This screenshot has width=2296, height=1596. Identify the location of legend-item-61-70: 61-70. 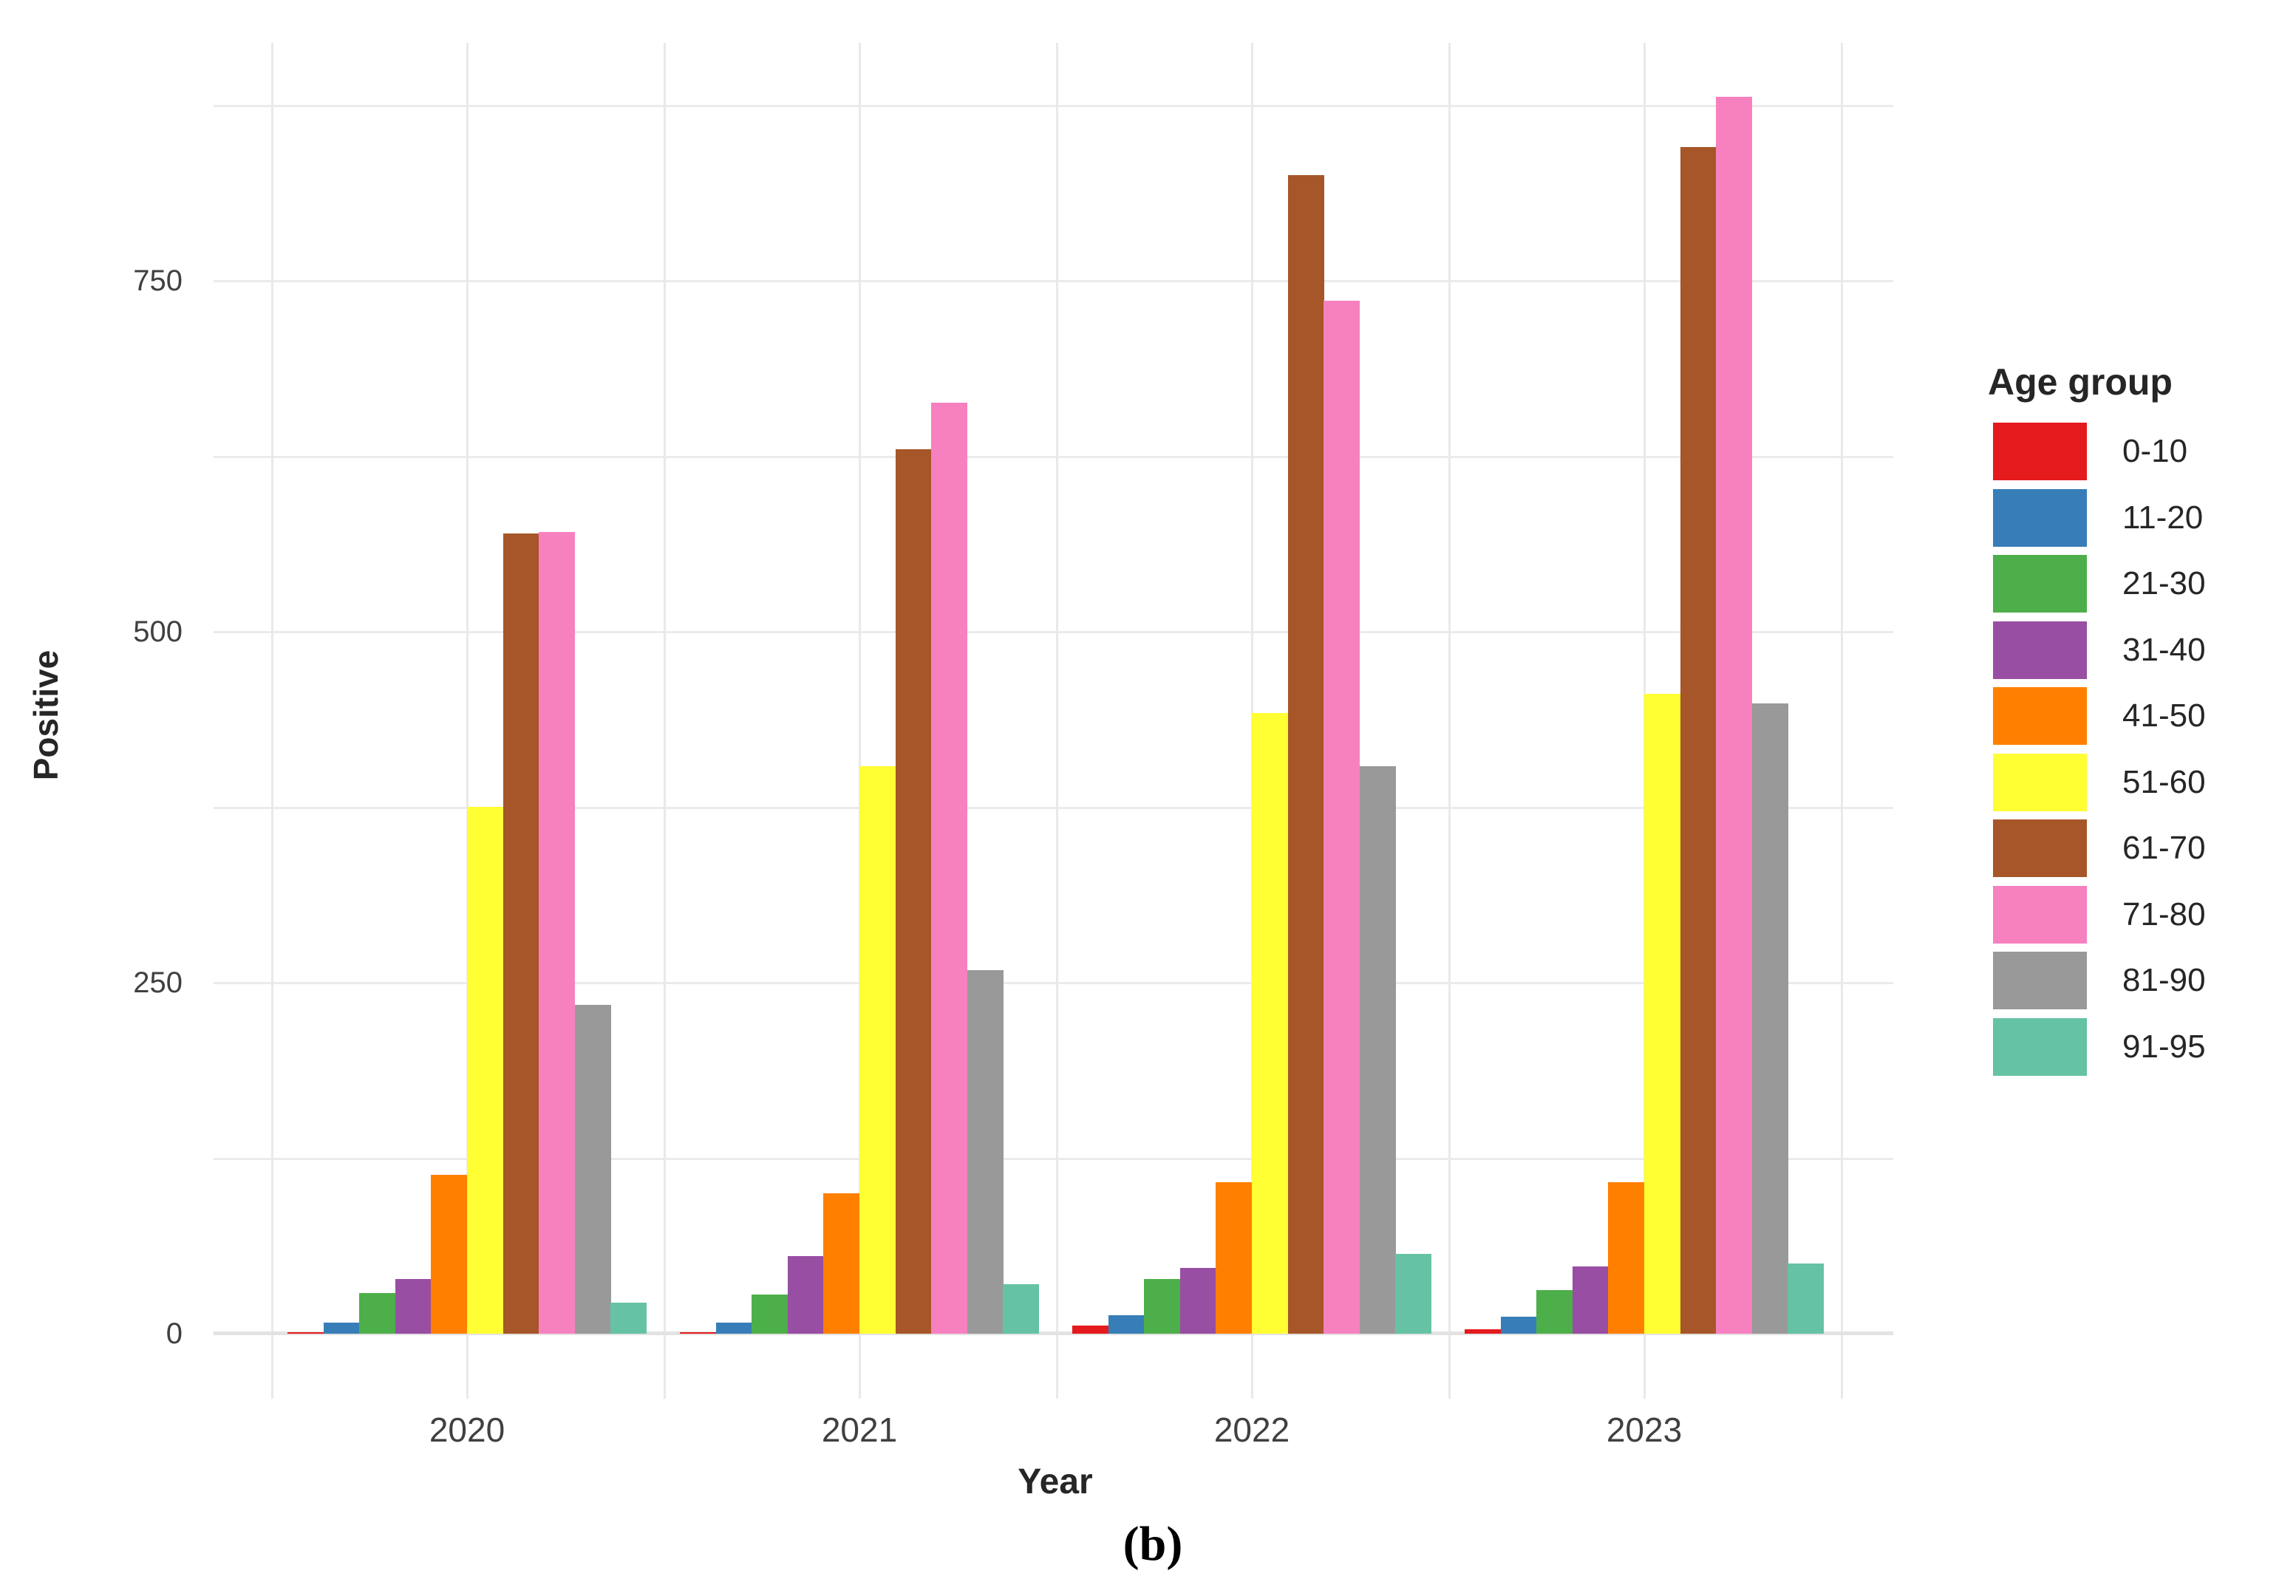
(2139, 848).